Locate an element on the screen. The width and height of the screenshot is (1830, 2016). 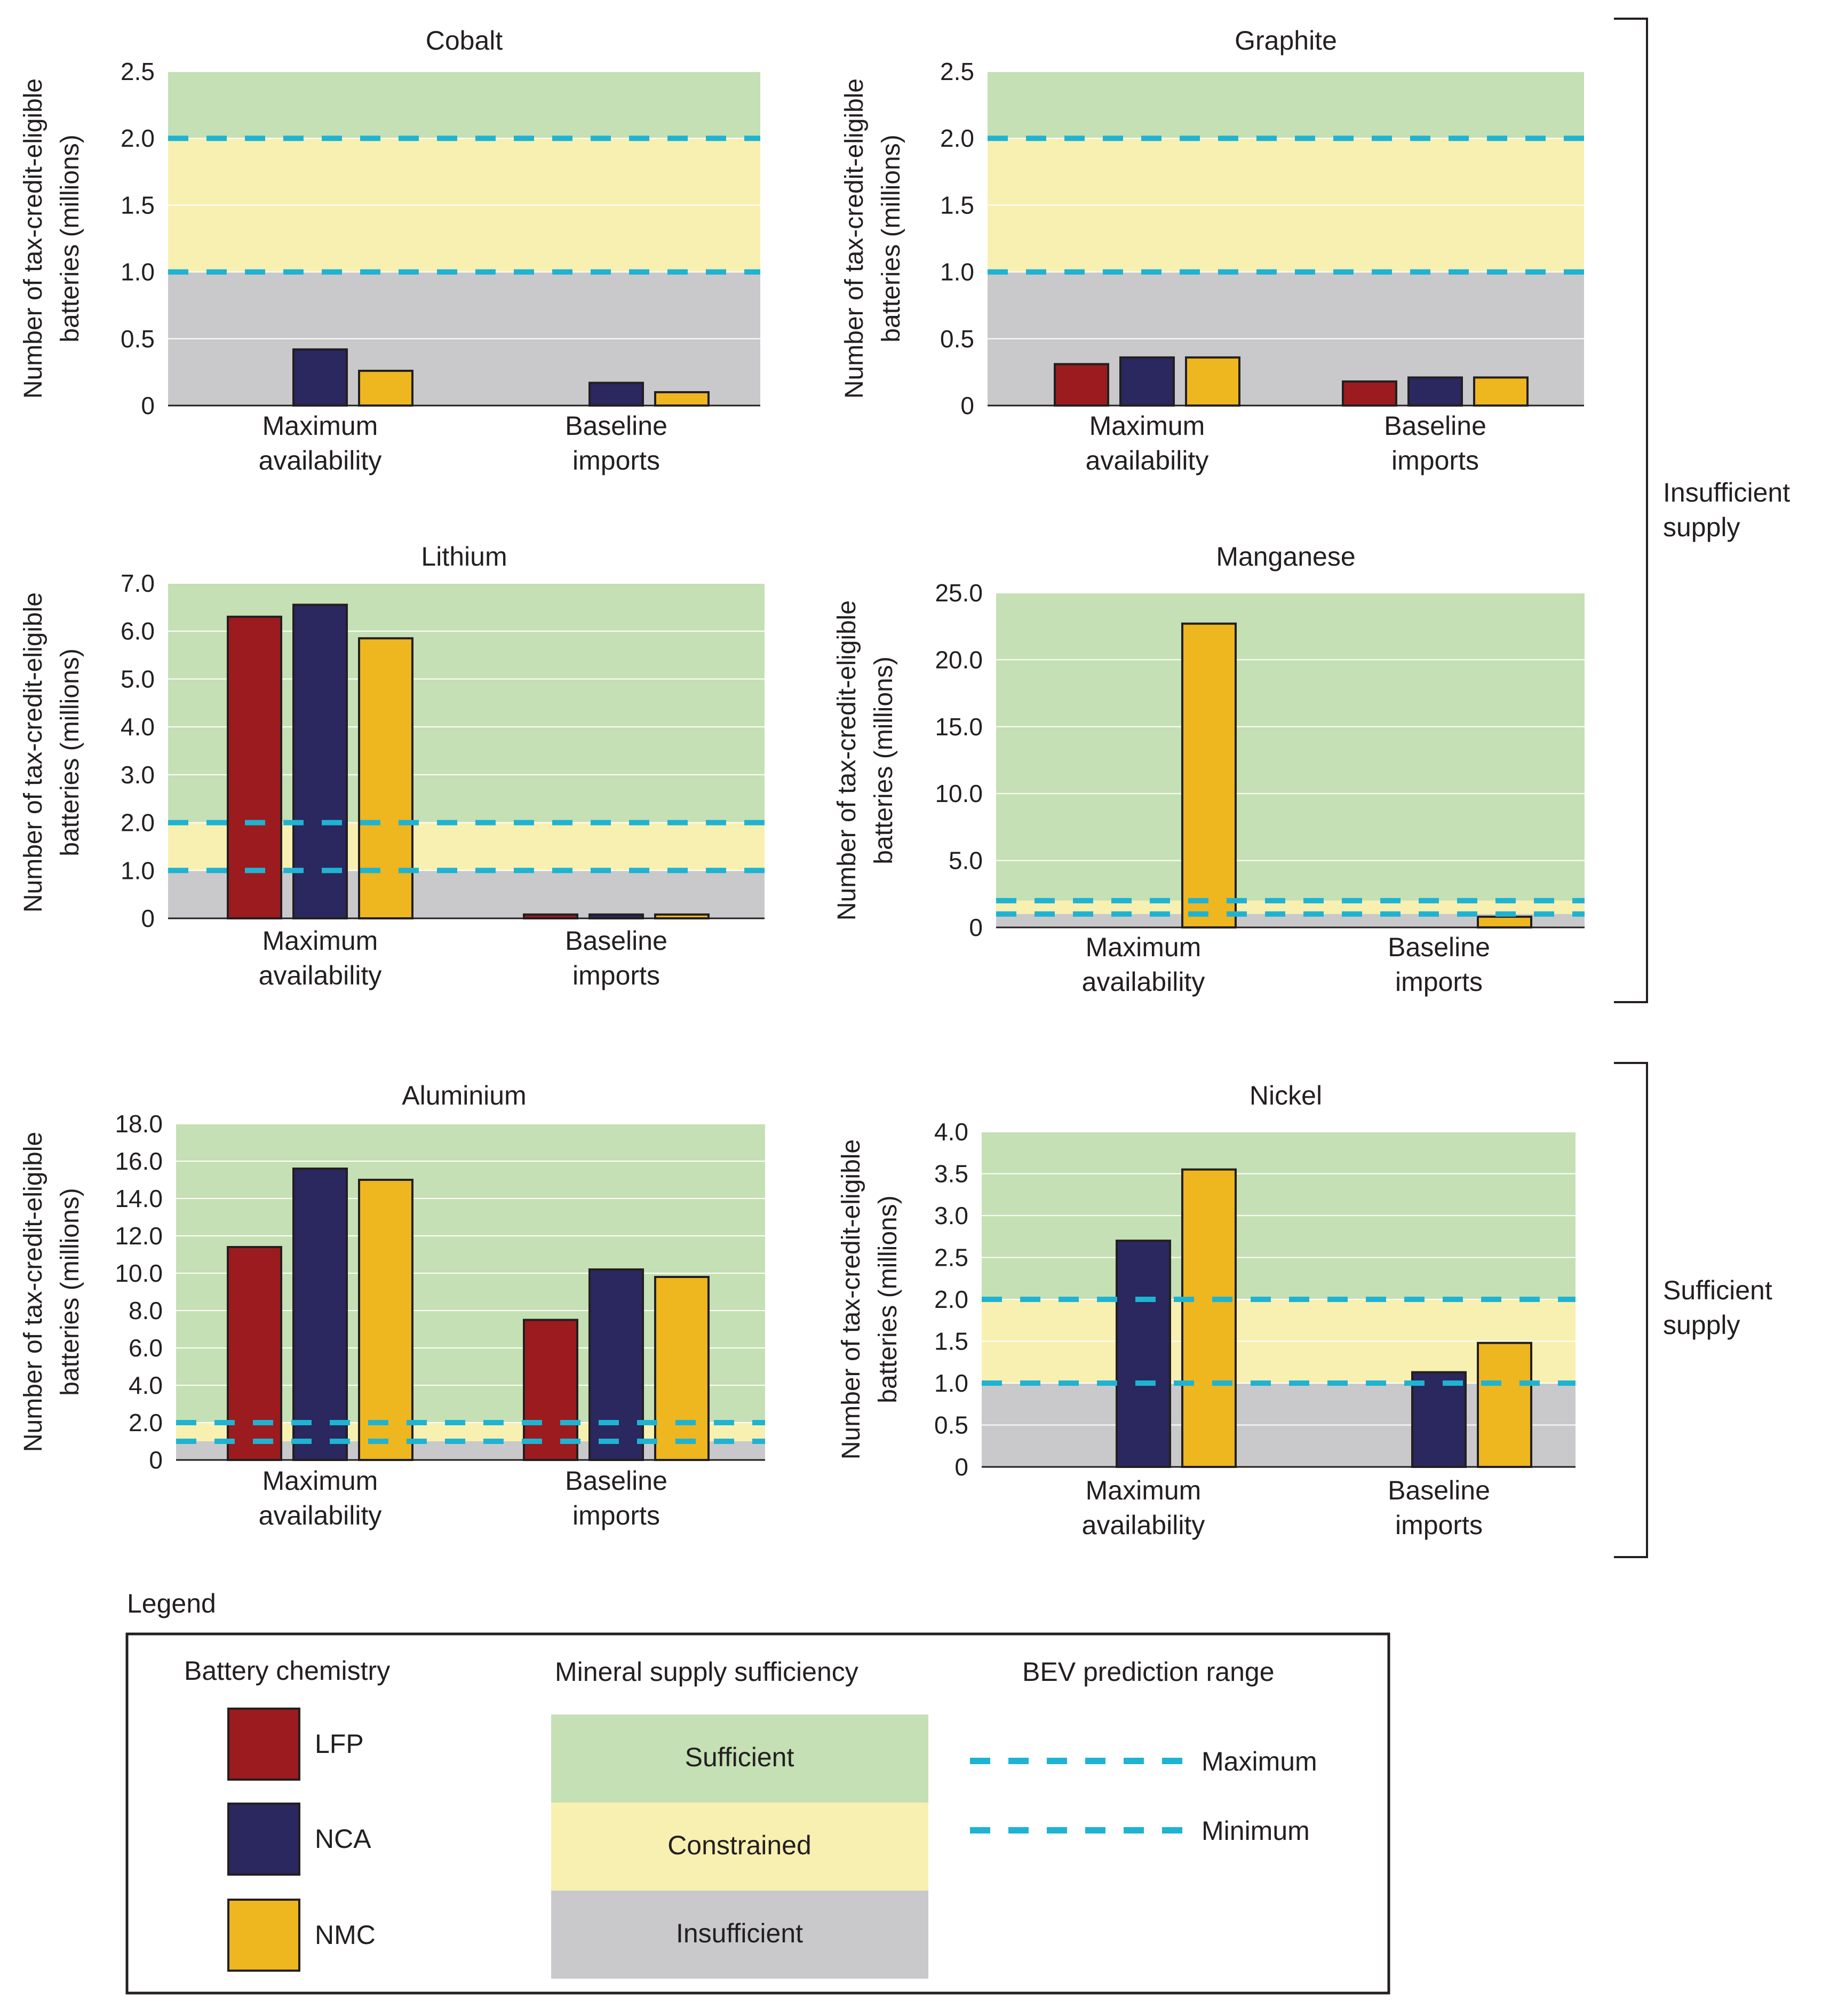
lithium-y-tick-label: 1.0 is located at coordinates (138, 870).